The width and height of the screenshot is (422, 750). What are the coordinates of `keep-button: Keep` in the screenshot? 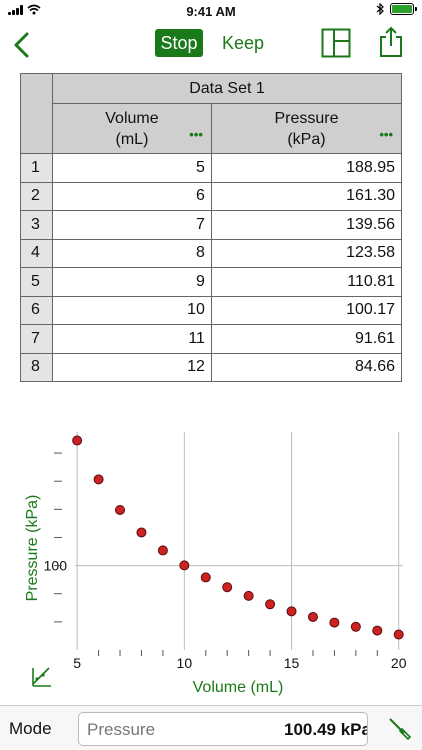 It's located at (243, 43).